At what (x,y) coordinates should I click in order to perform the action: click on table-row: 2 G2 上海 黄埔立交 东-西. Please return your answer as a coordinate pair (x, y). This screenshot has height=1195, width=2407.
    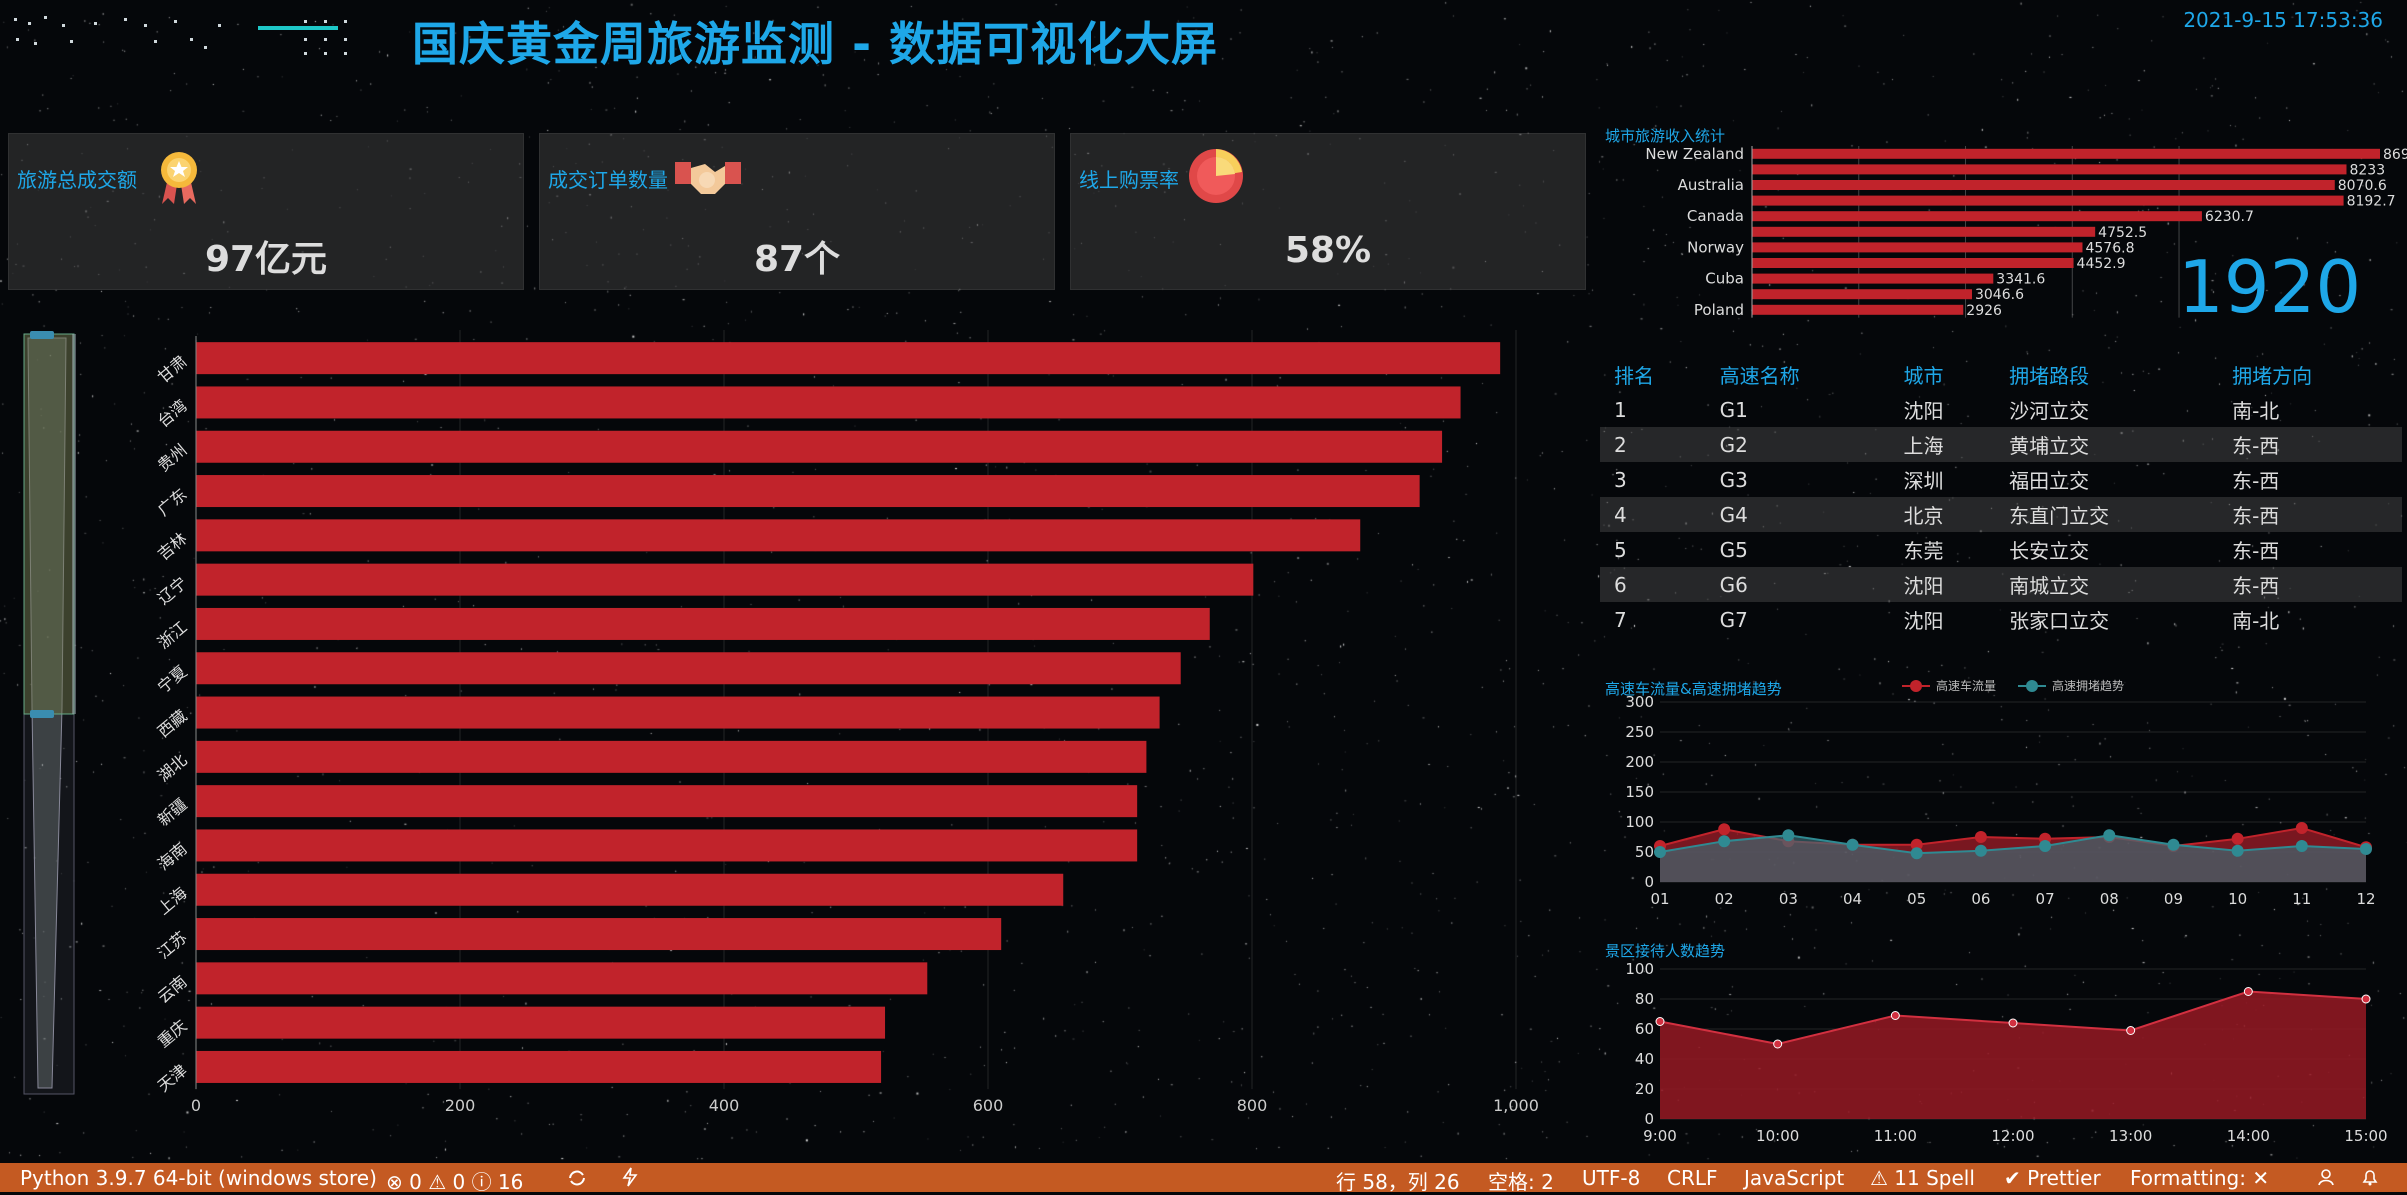
    Looking at the image, I should click on (2001, 444).